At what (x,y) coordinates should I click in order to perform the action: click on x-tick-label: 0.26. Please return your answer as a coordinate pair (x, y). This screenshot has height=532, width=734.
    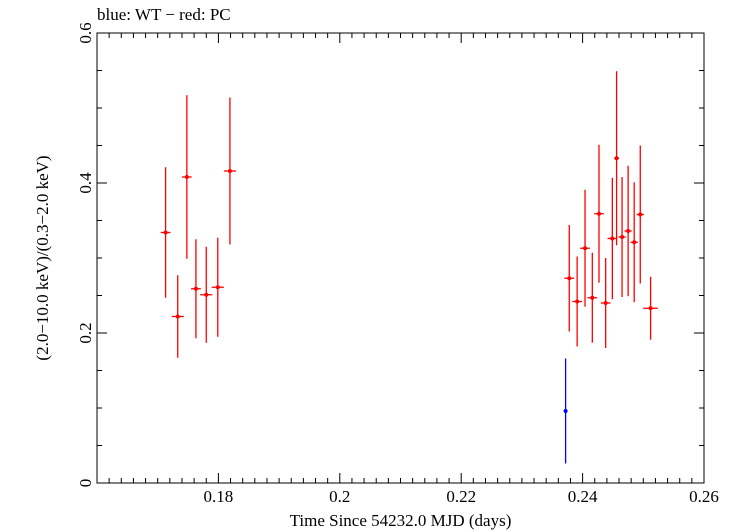
    Looking at the image, I should click on (704, 496).